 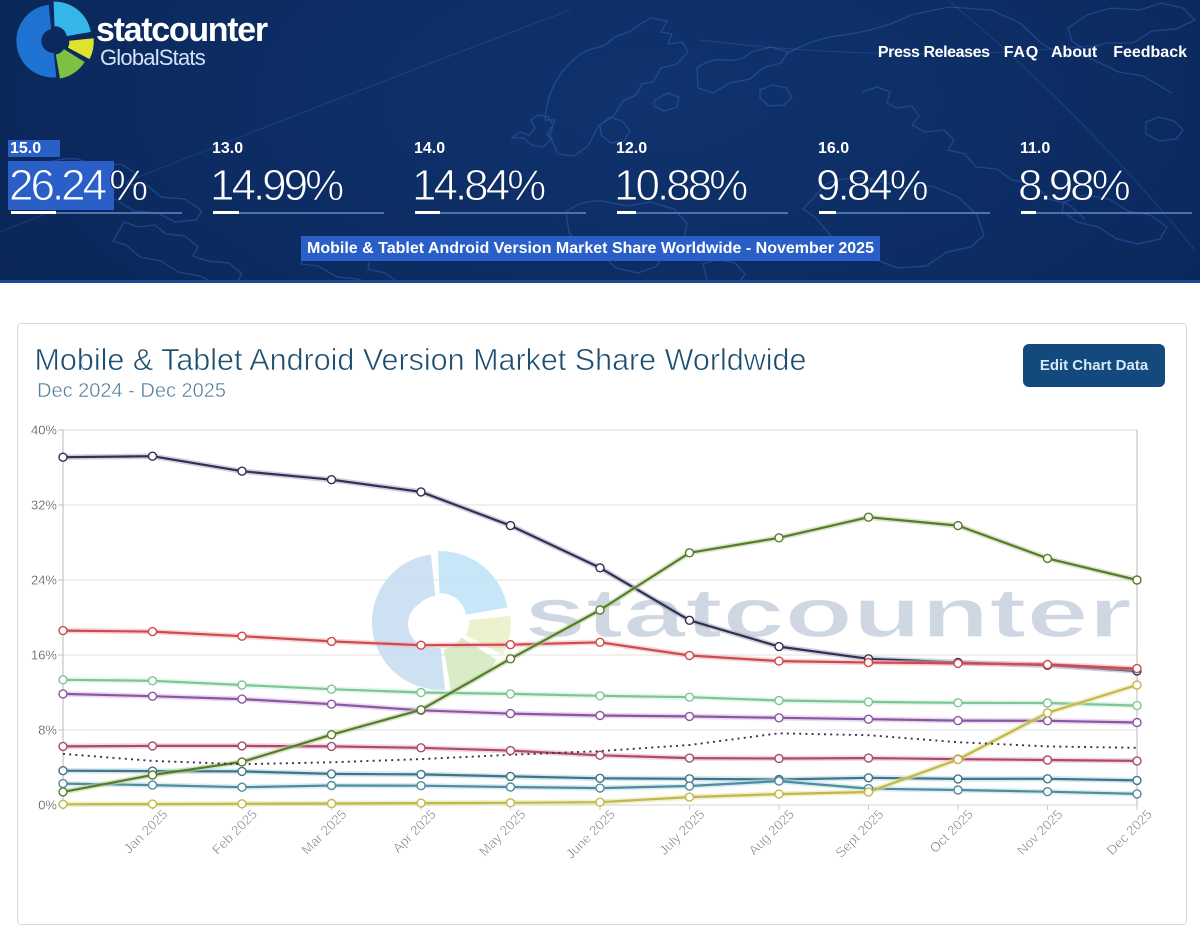 What do you see at coordinates (414, 831) in the screenshot?
I see `svg-text: Apr 2025` at bounding box center [414, 831].